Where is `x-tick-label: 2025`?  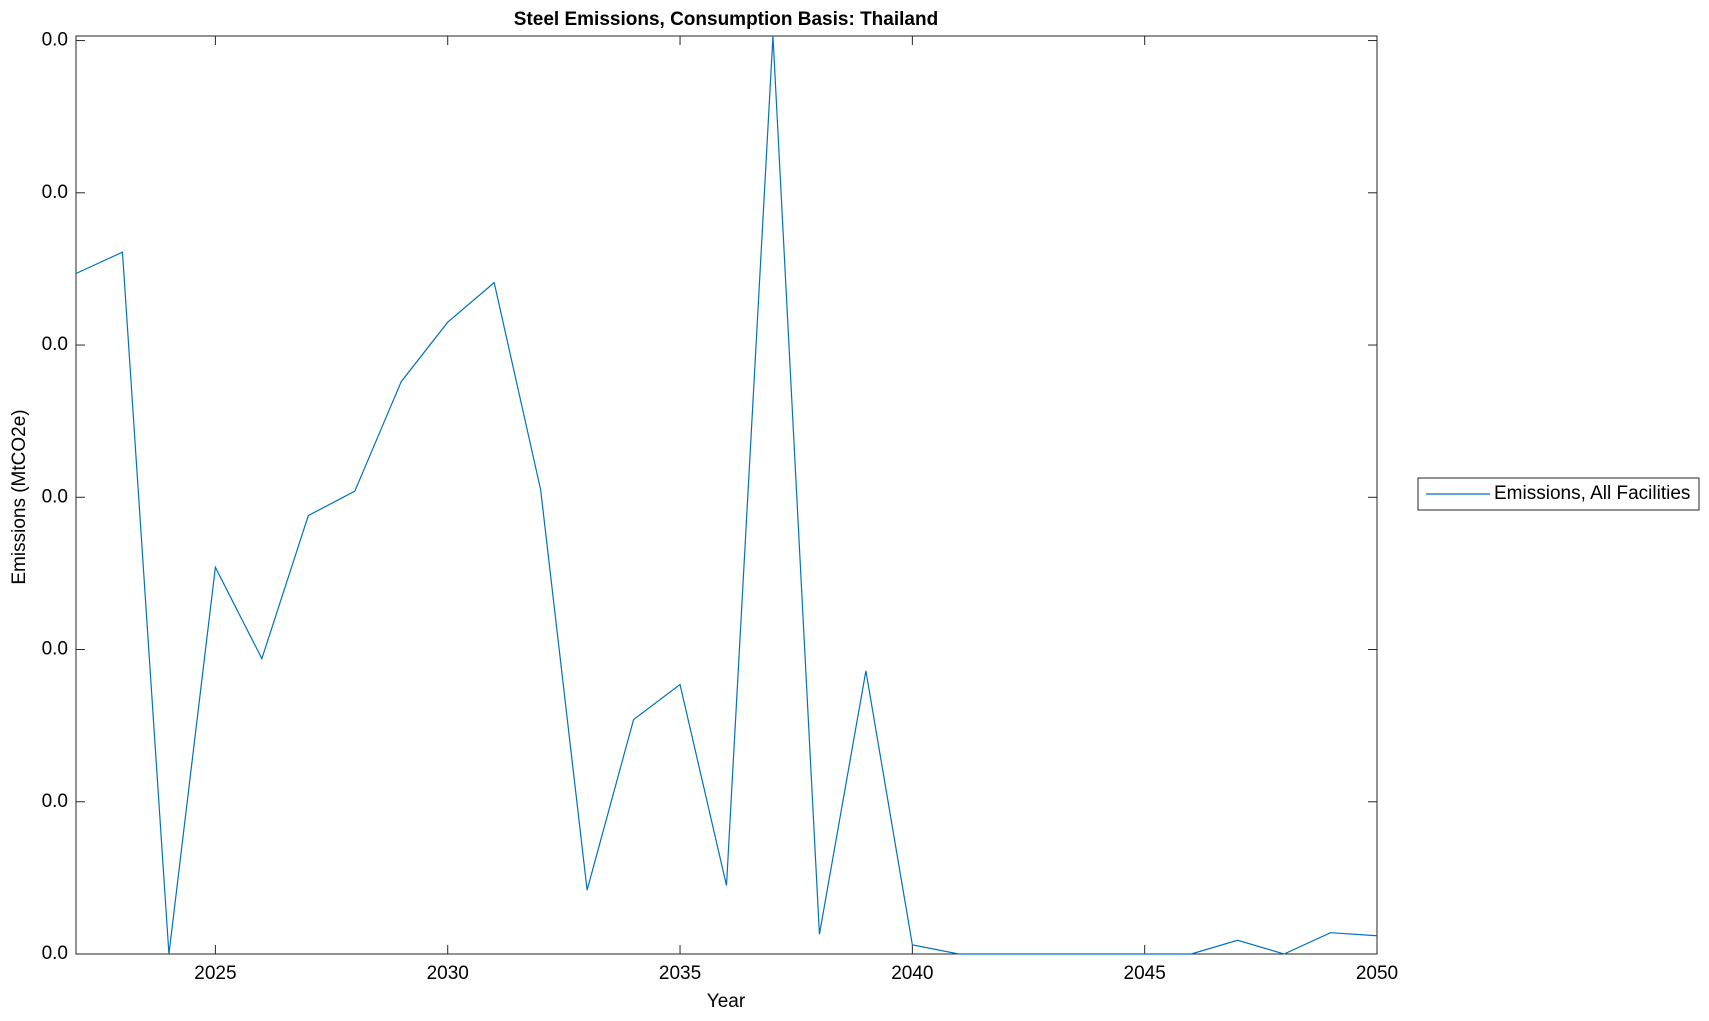
x-tick-label: 2025 is located at coordinates (215, 973).